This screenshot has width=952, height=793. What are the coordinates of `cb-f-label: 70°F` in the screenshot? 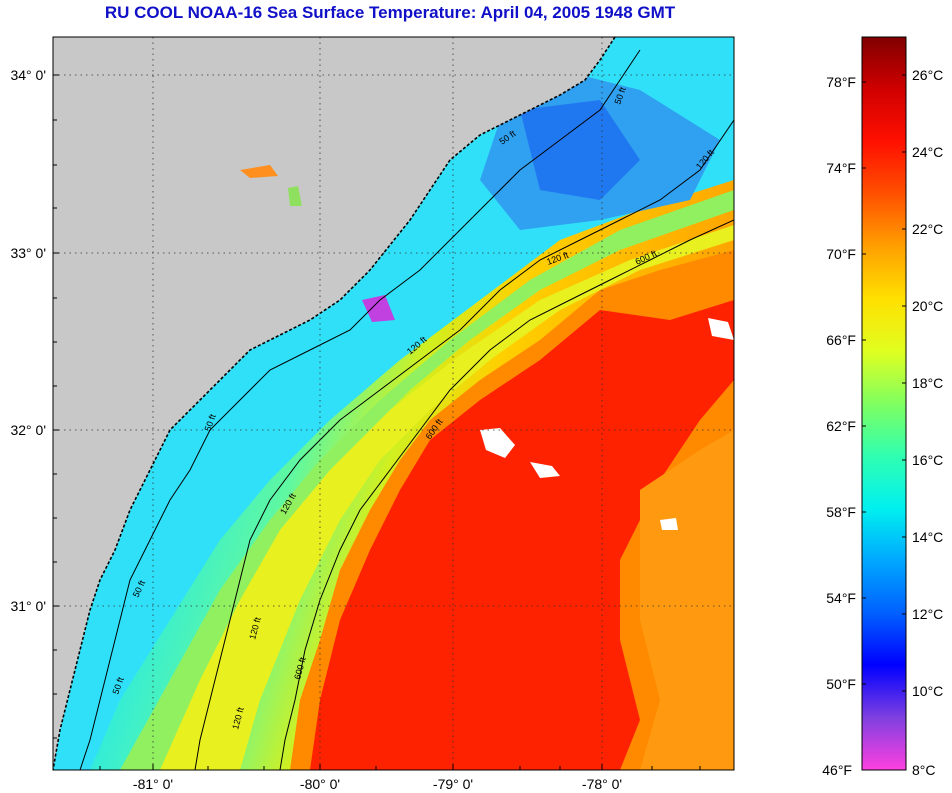 It's located at (841, 254).